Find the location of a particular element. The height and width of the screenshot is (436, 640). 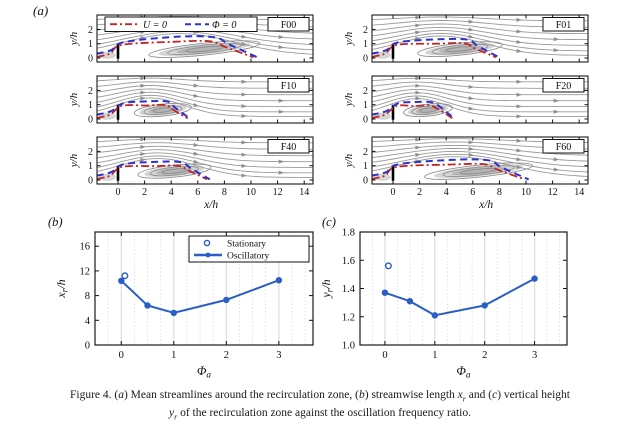

marker-stationary is located at coordinates (388, 266).